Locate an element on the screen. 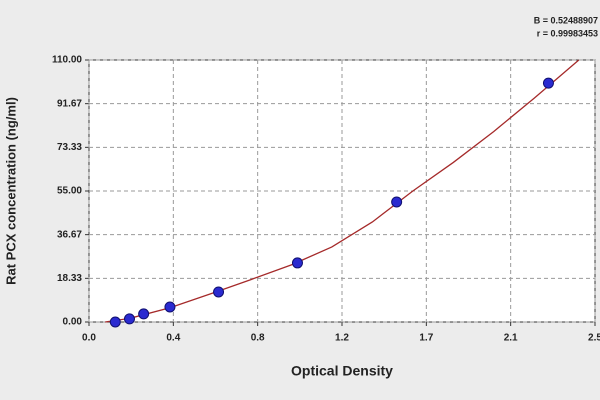 The height and width of the screenshot is (400, 600). y-tick-label: 110.00 is located at coordinates (67, 60).